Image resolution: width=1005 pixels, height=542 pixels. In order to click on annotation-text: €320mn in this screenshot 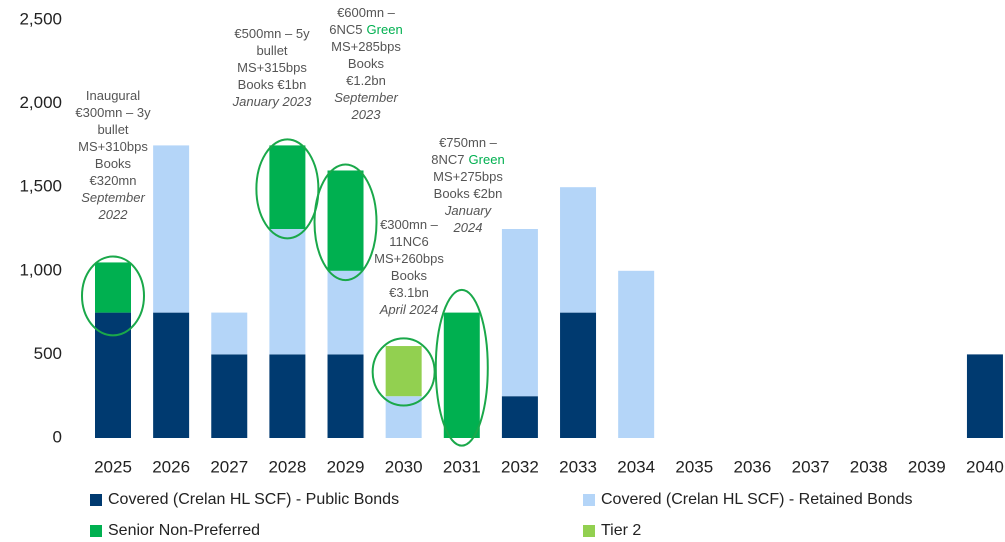, I will do `click(113, 180)`.